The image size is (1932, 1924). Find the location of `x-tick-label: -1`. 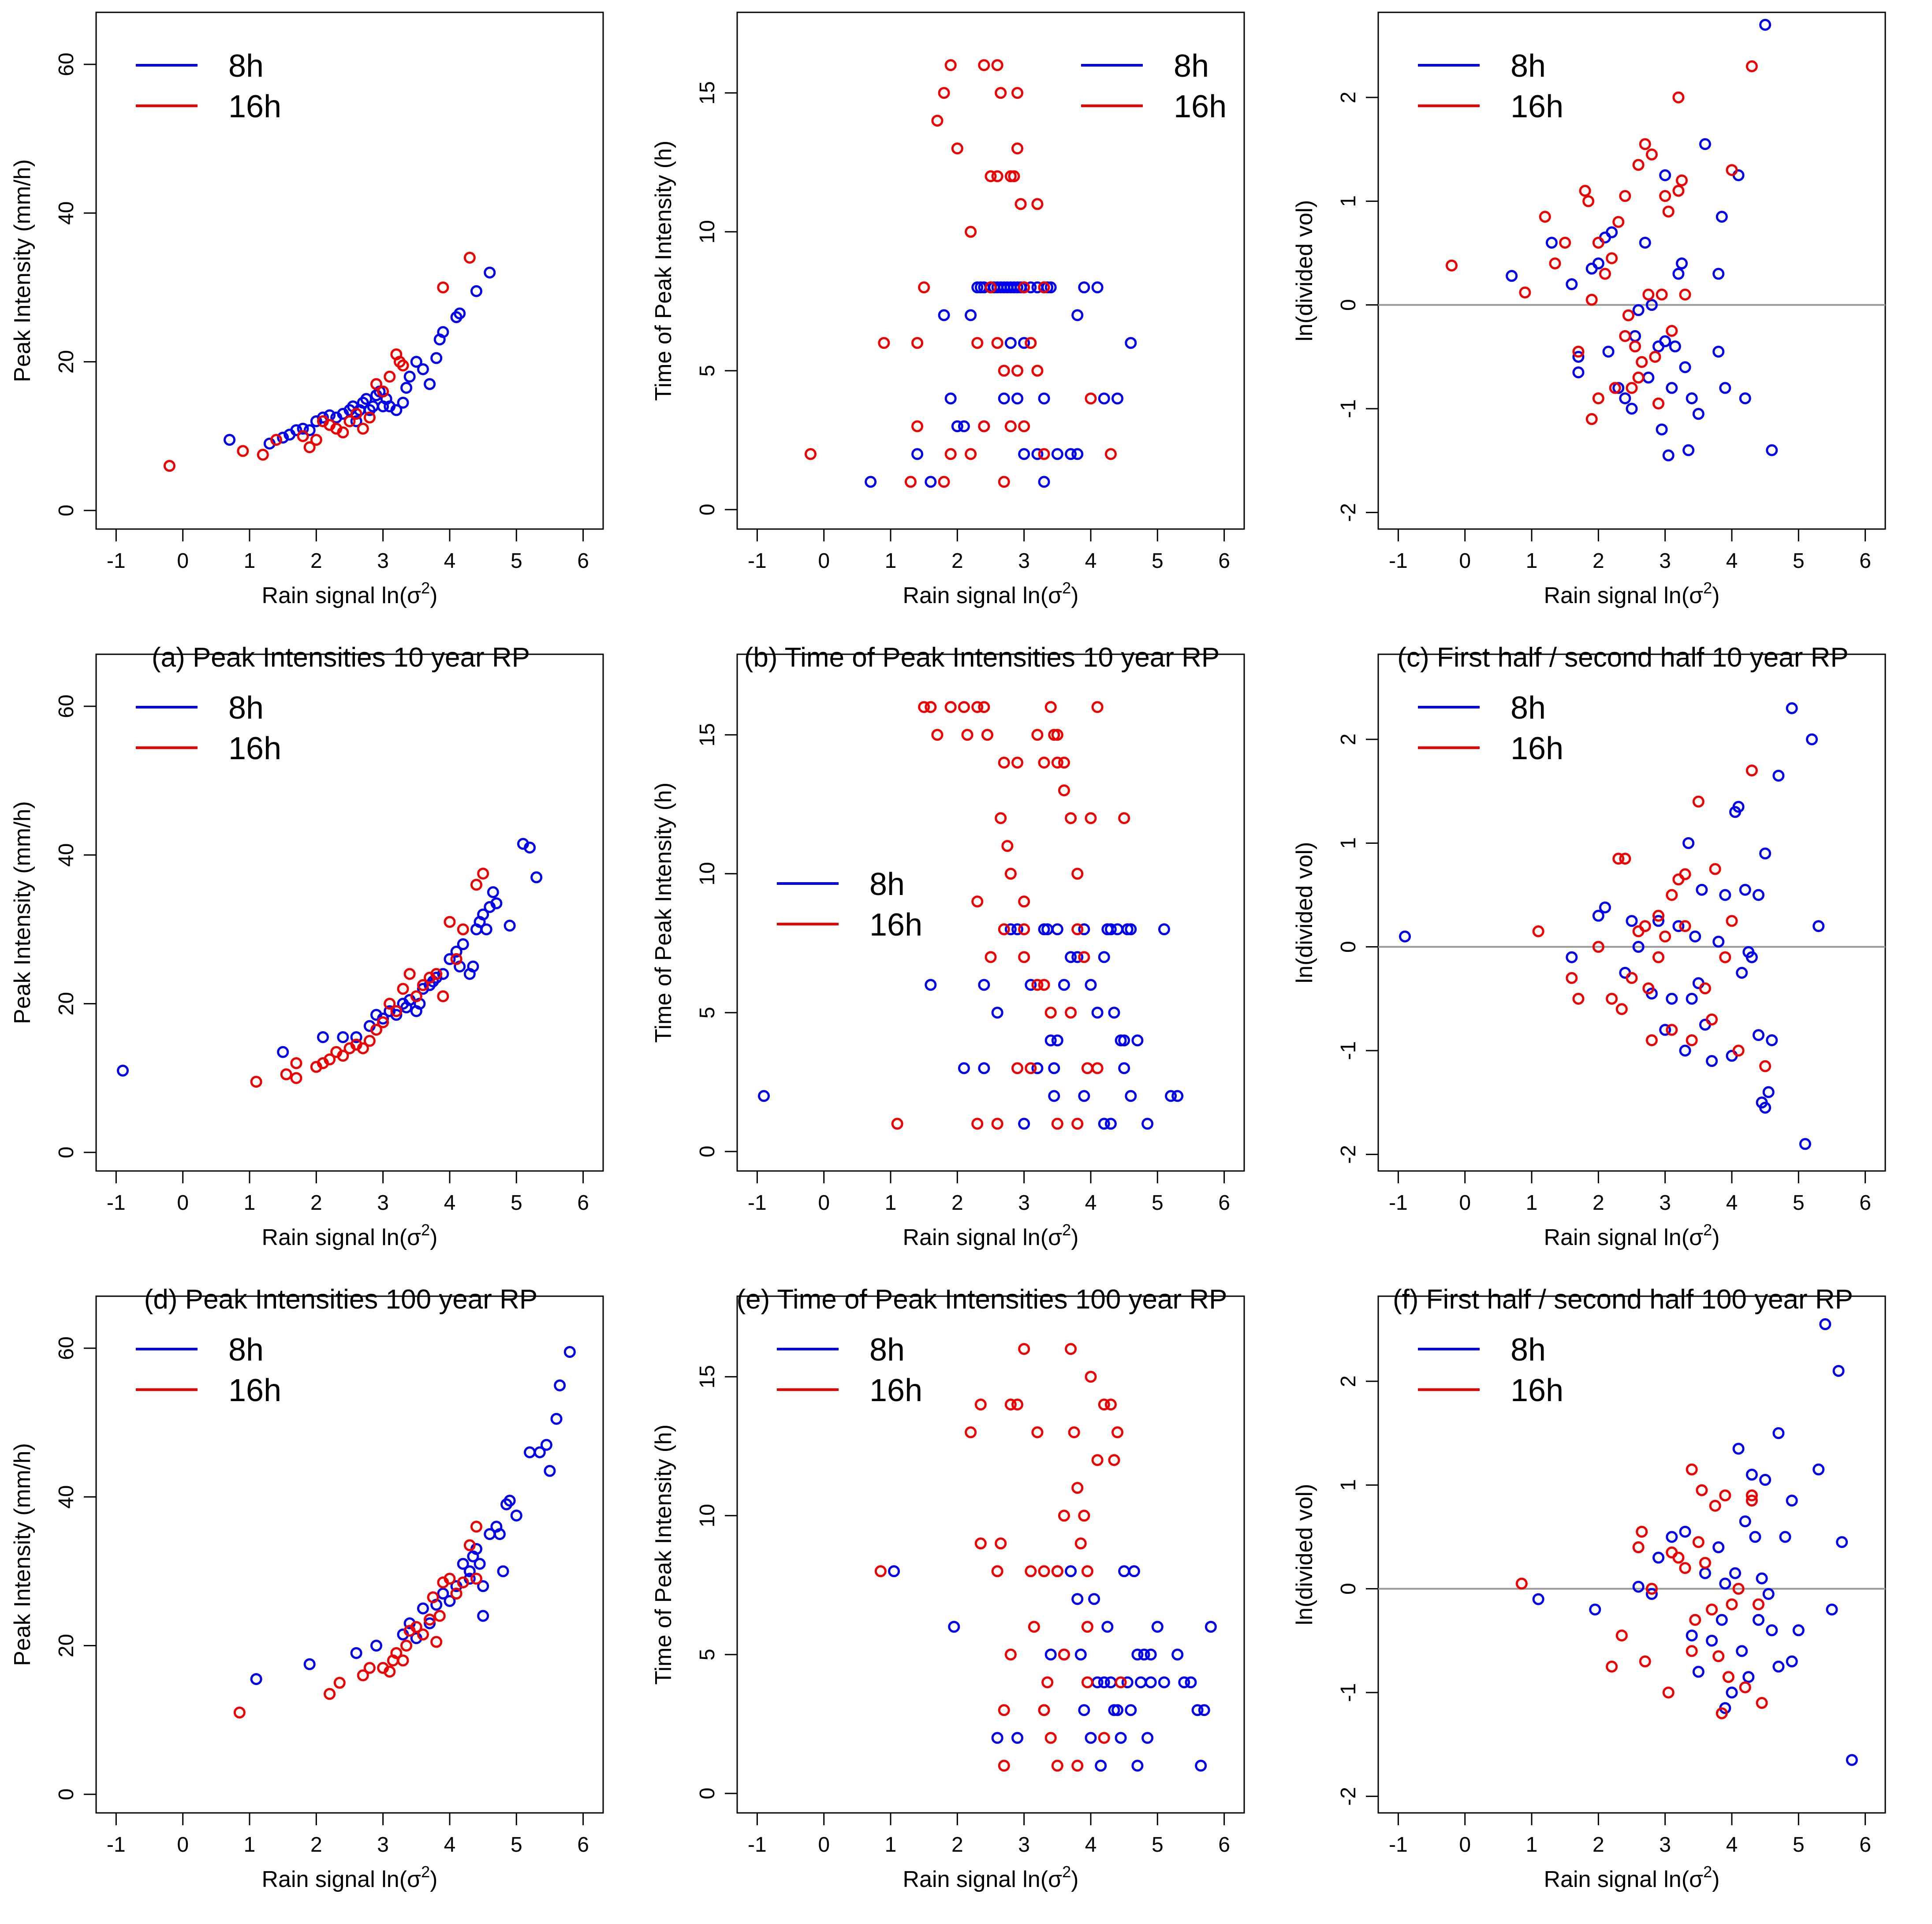

x-tick-label: -1 is located at coordinates (1398, 1845).